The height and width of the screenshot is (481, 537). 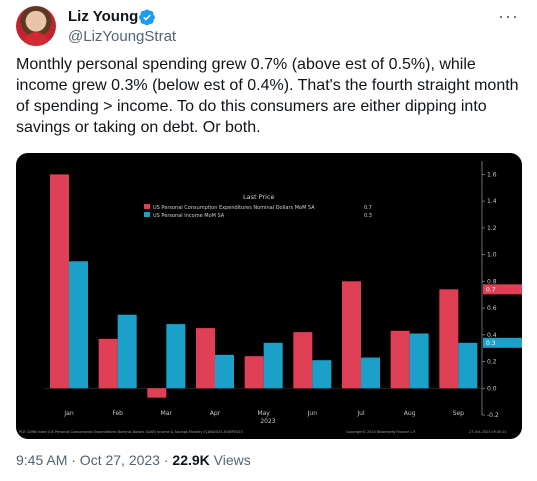 I want to click on author-handle: @LizYoungStrat, so click(x=122, y=36).